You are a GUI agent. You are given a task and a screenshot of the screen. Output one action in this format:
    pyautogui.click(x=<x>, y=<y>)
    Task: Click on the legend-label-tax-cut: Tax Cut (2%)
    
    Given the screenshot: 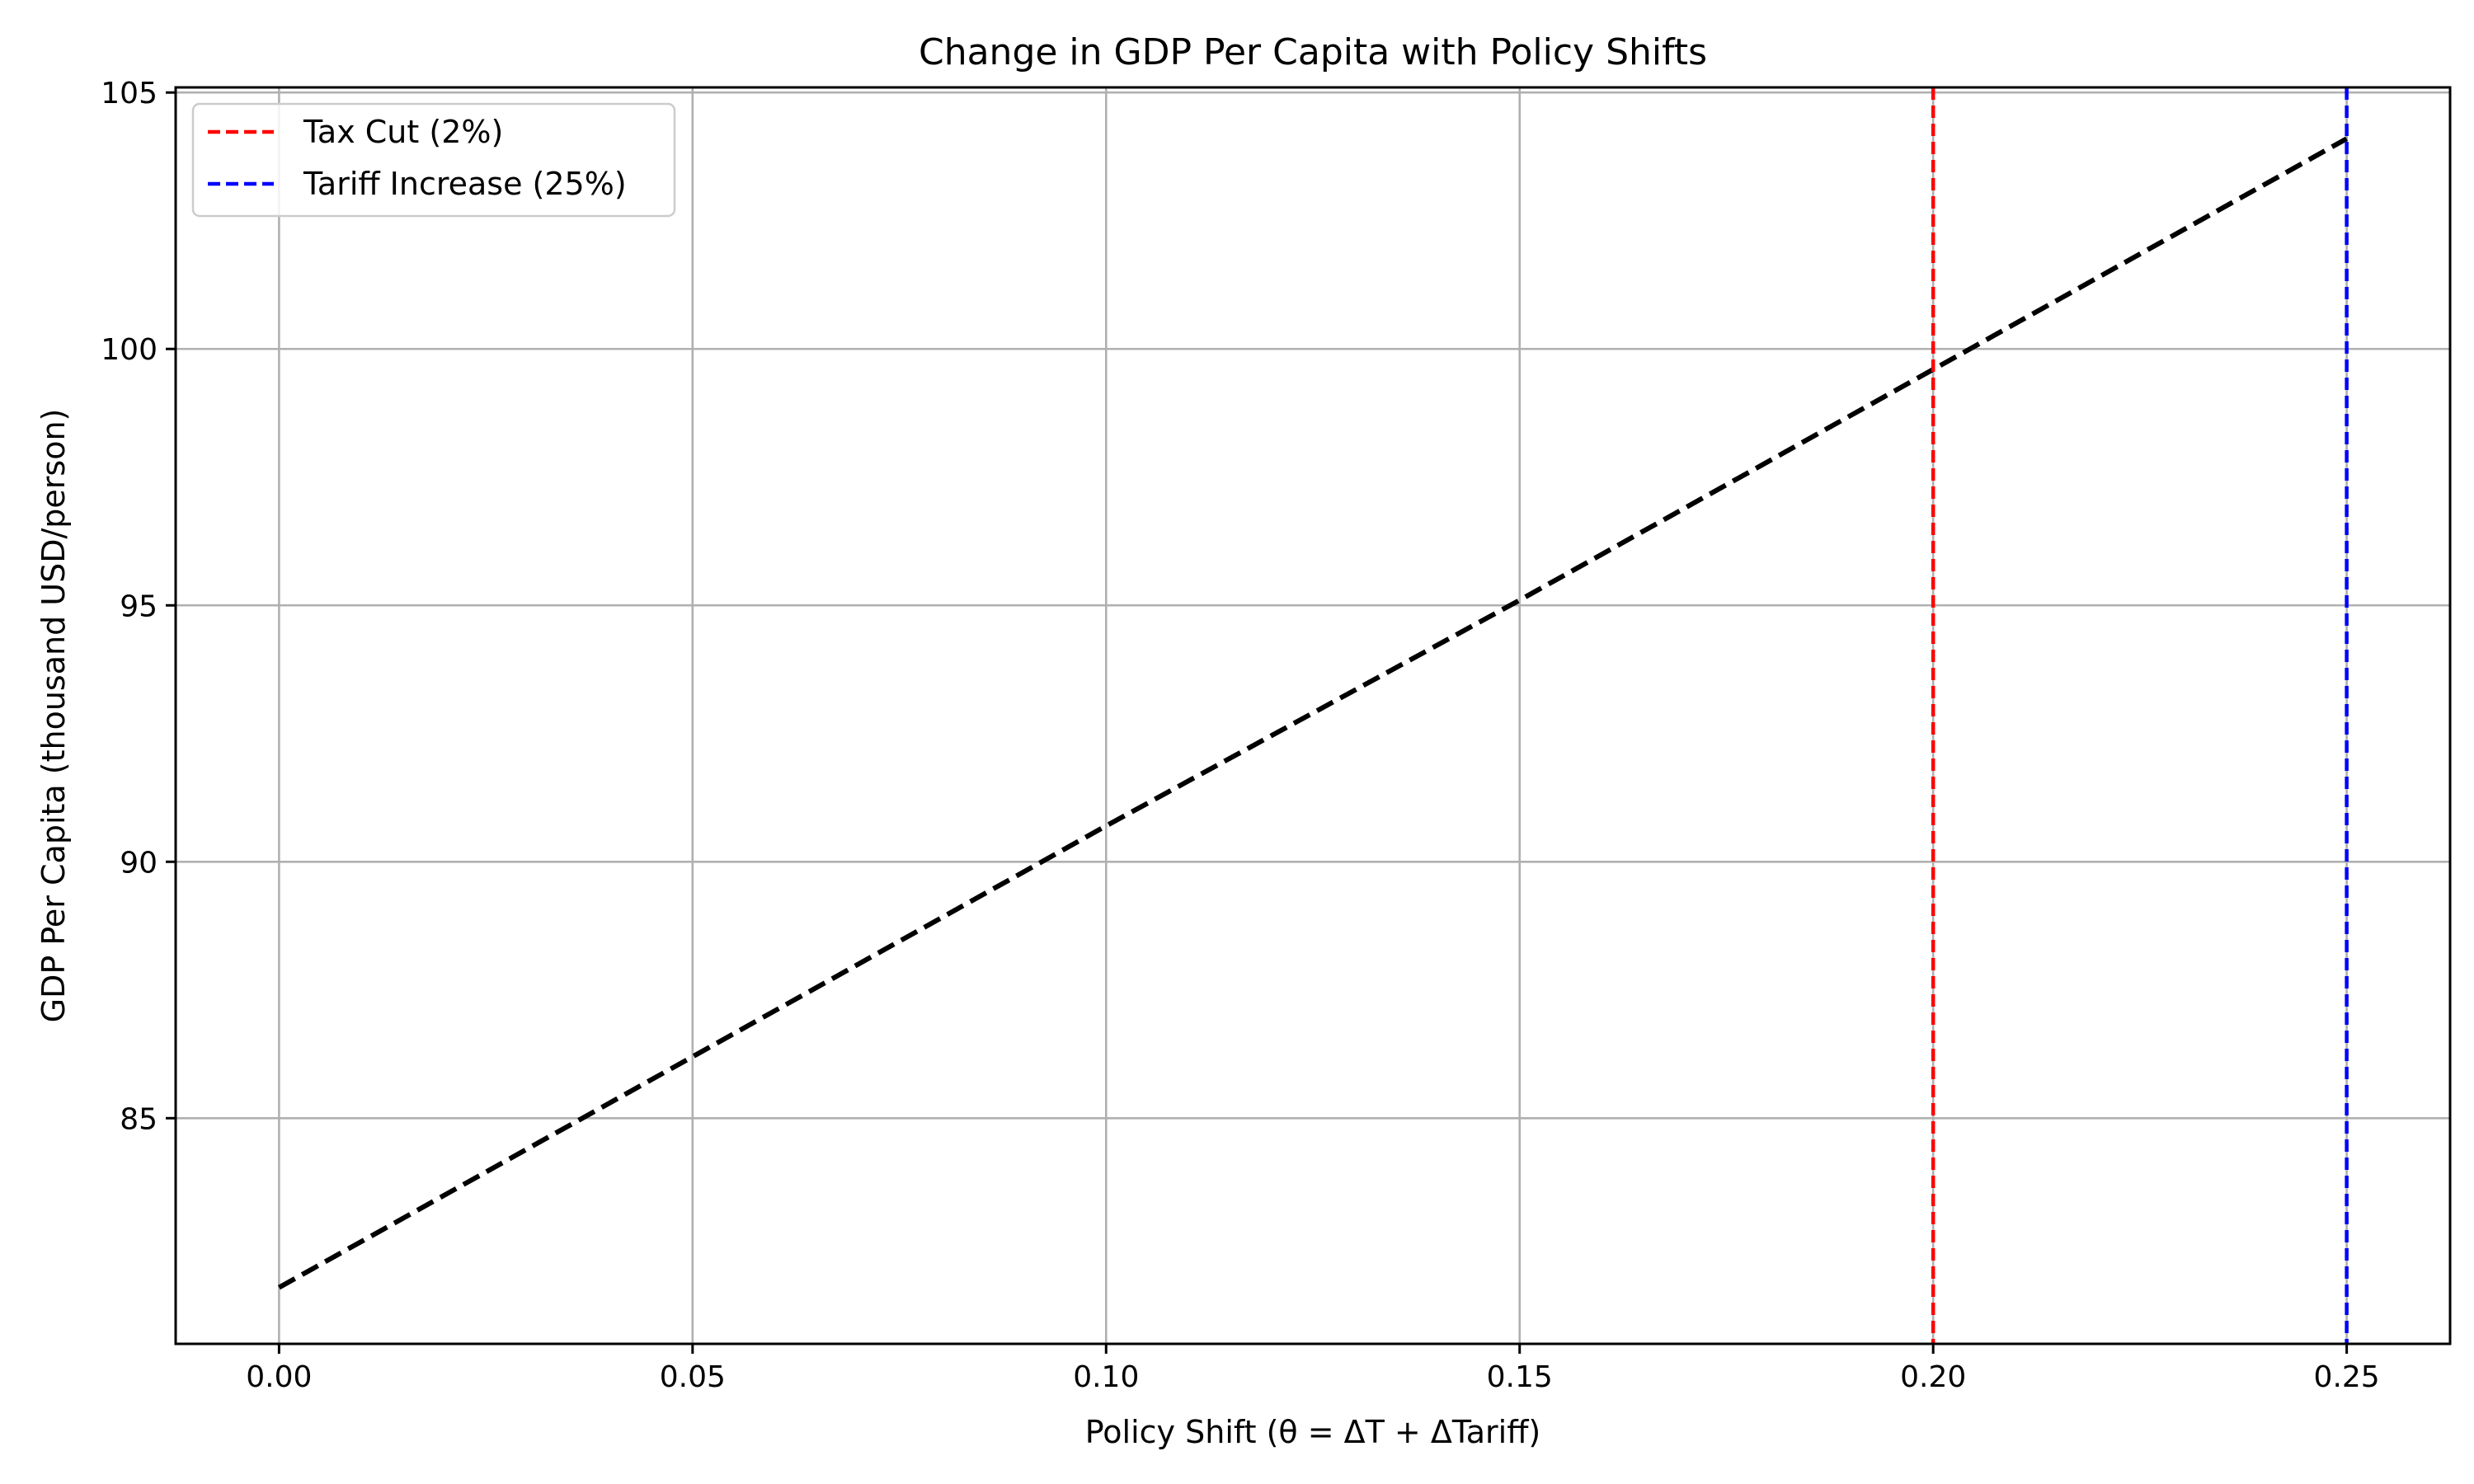 What is the action you would take?
    pyautogui.click(x=403, y=132)
    